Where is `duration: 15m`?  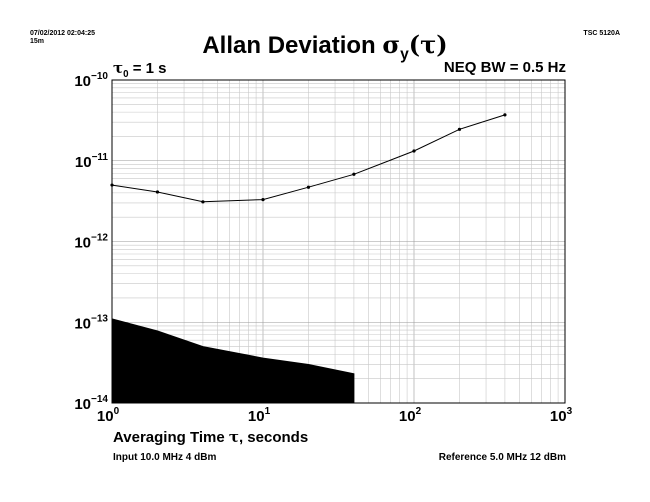 duration: 15m is located at coordinates (37, 41).